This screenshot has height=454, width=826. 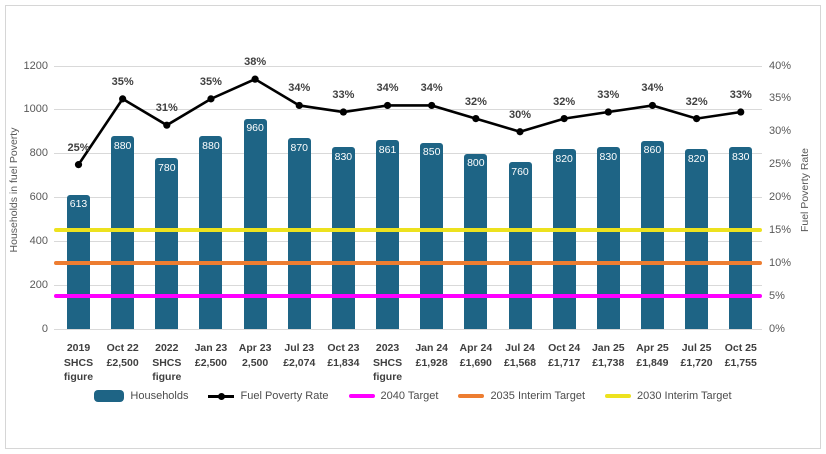 What do you see at coordinates (255, 128) in the screenshot?
I see `bar-value-label: 960` at bounding box center [255, 128].